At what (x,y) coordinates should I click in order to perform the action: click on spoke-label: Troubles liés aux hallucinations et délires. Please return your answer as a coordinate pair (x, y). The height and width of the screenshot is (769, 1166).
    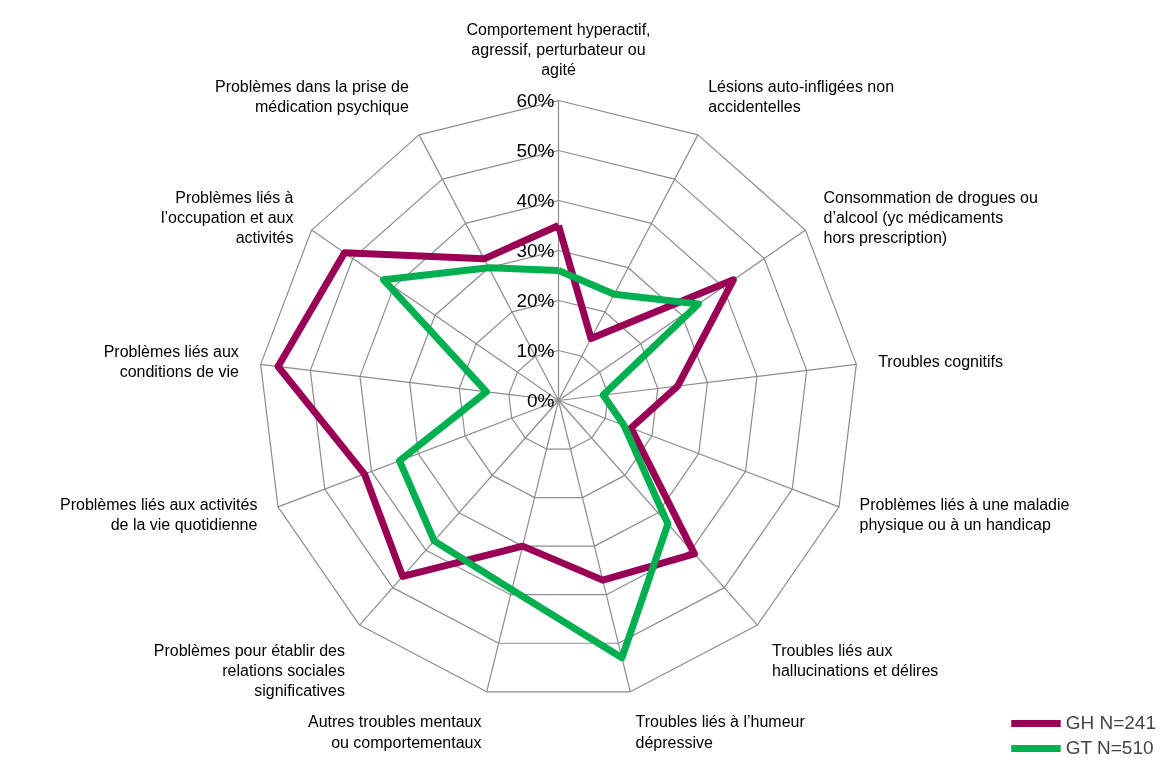
    Looking at the image, I should click on (855, 660).